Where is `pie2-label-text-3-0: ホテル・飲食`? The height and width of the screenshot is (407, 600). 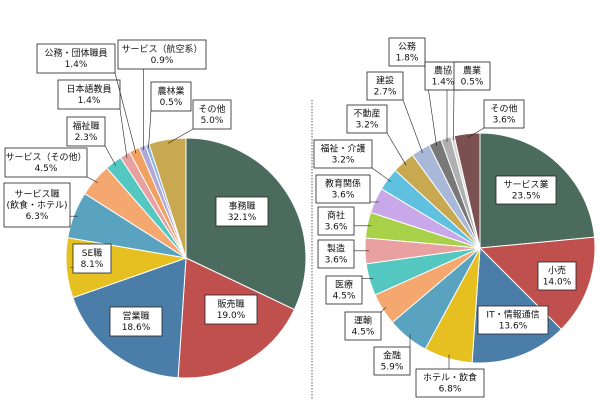 pie2-label-text-3-0: ホテル・飲食 is located at coordinates (450, 378).